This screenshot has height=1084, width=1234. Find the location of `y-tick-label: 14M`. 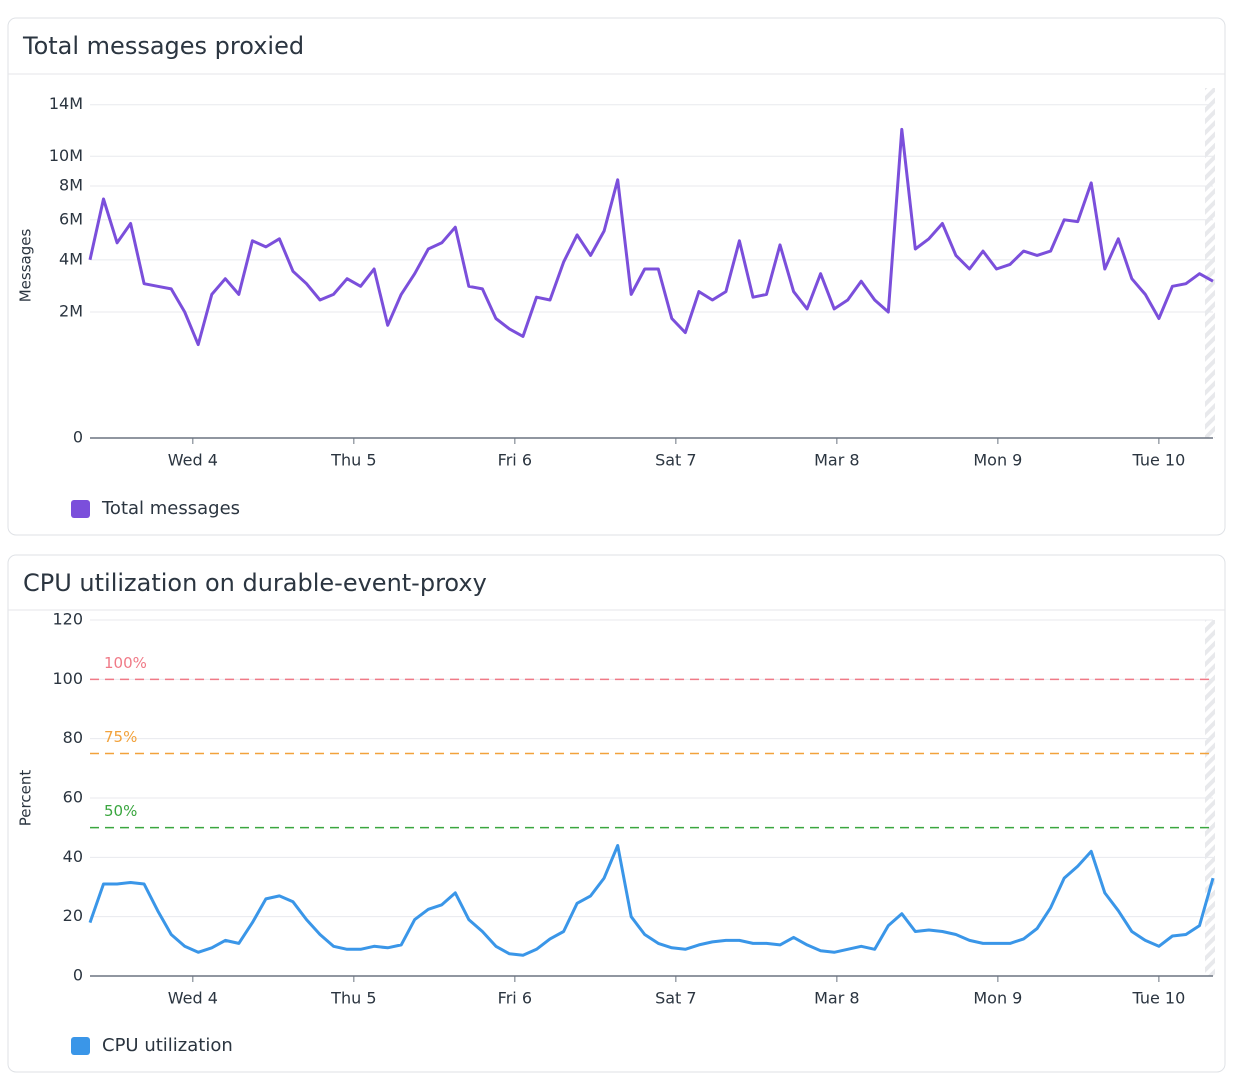

y-tick-label: 14M is located at coordinates (66, 103).